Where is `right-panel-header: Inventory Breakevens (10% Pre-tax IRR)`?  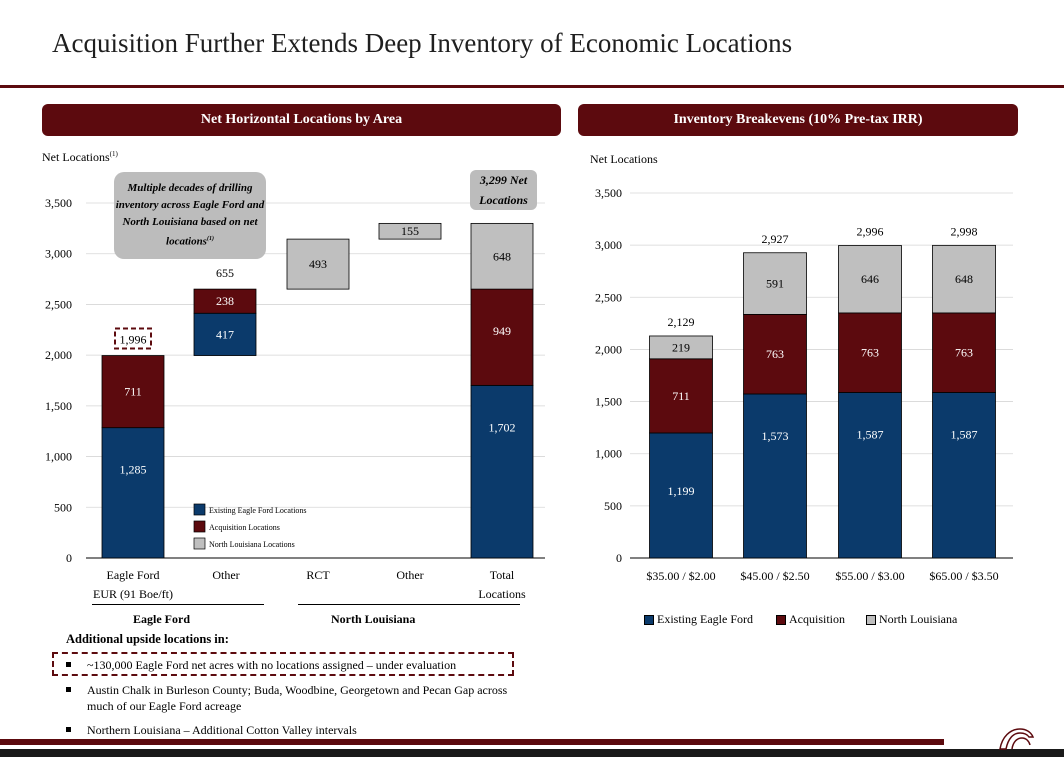
right-panel-header: Inventory Breakevens (10% Pre-tax IRR) is located at coordinates (798, 120).